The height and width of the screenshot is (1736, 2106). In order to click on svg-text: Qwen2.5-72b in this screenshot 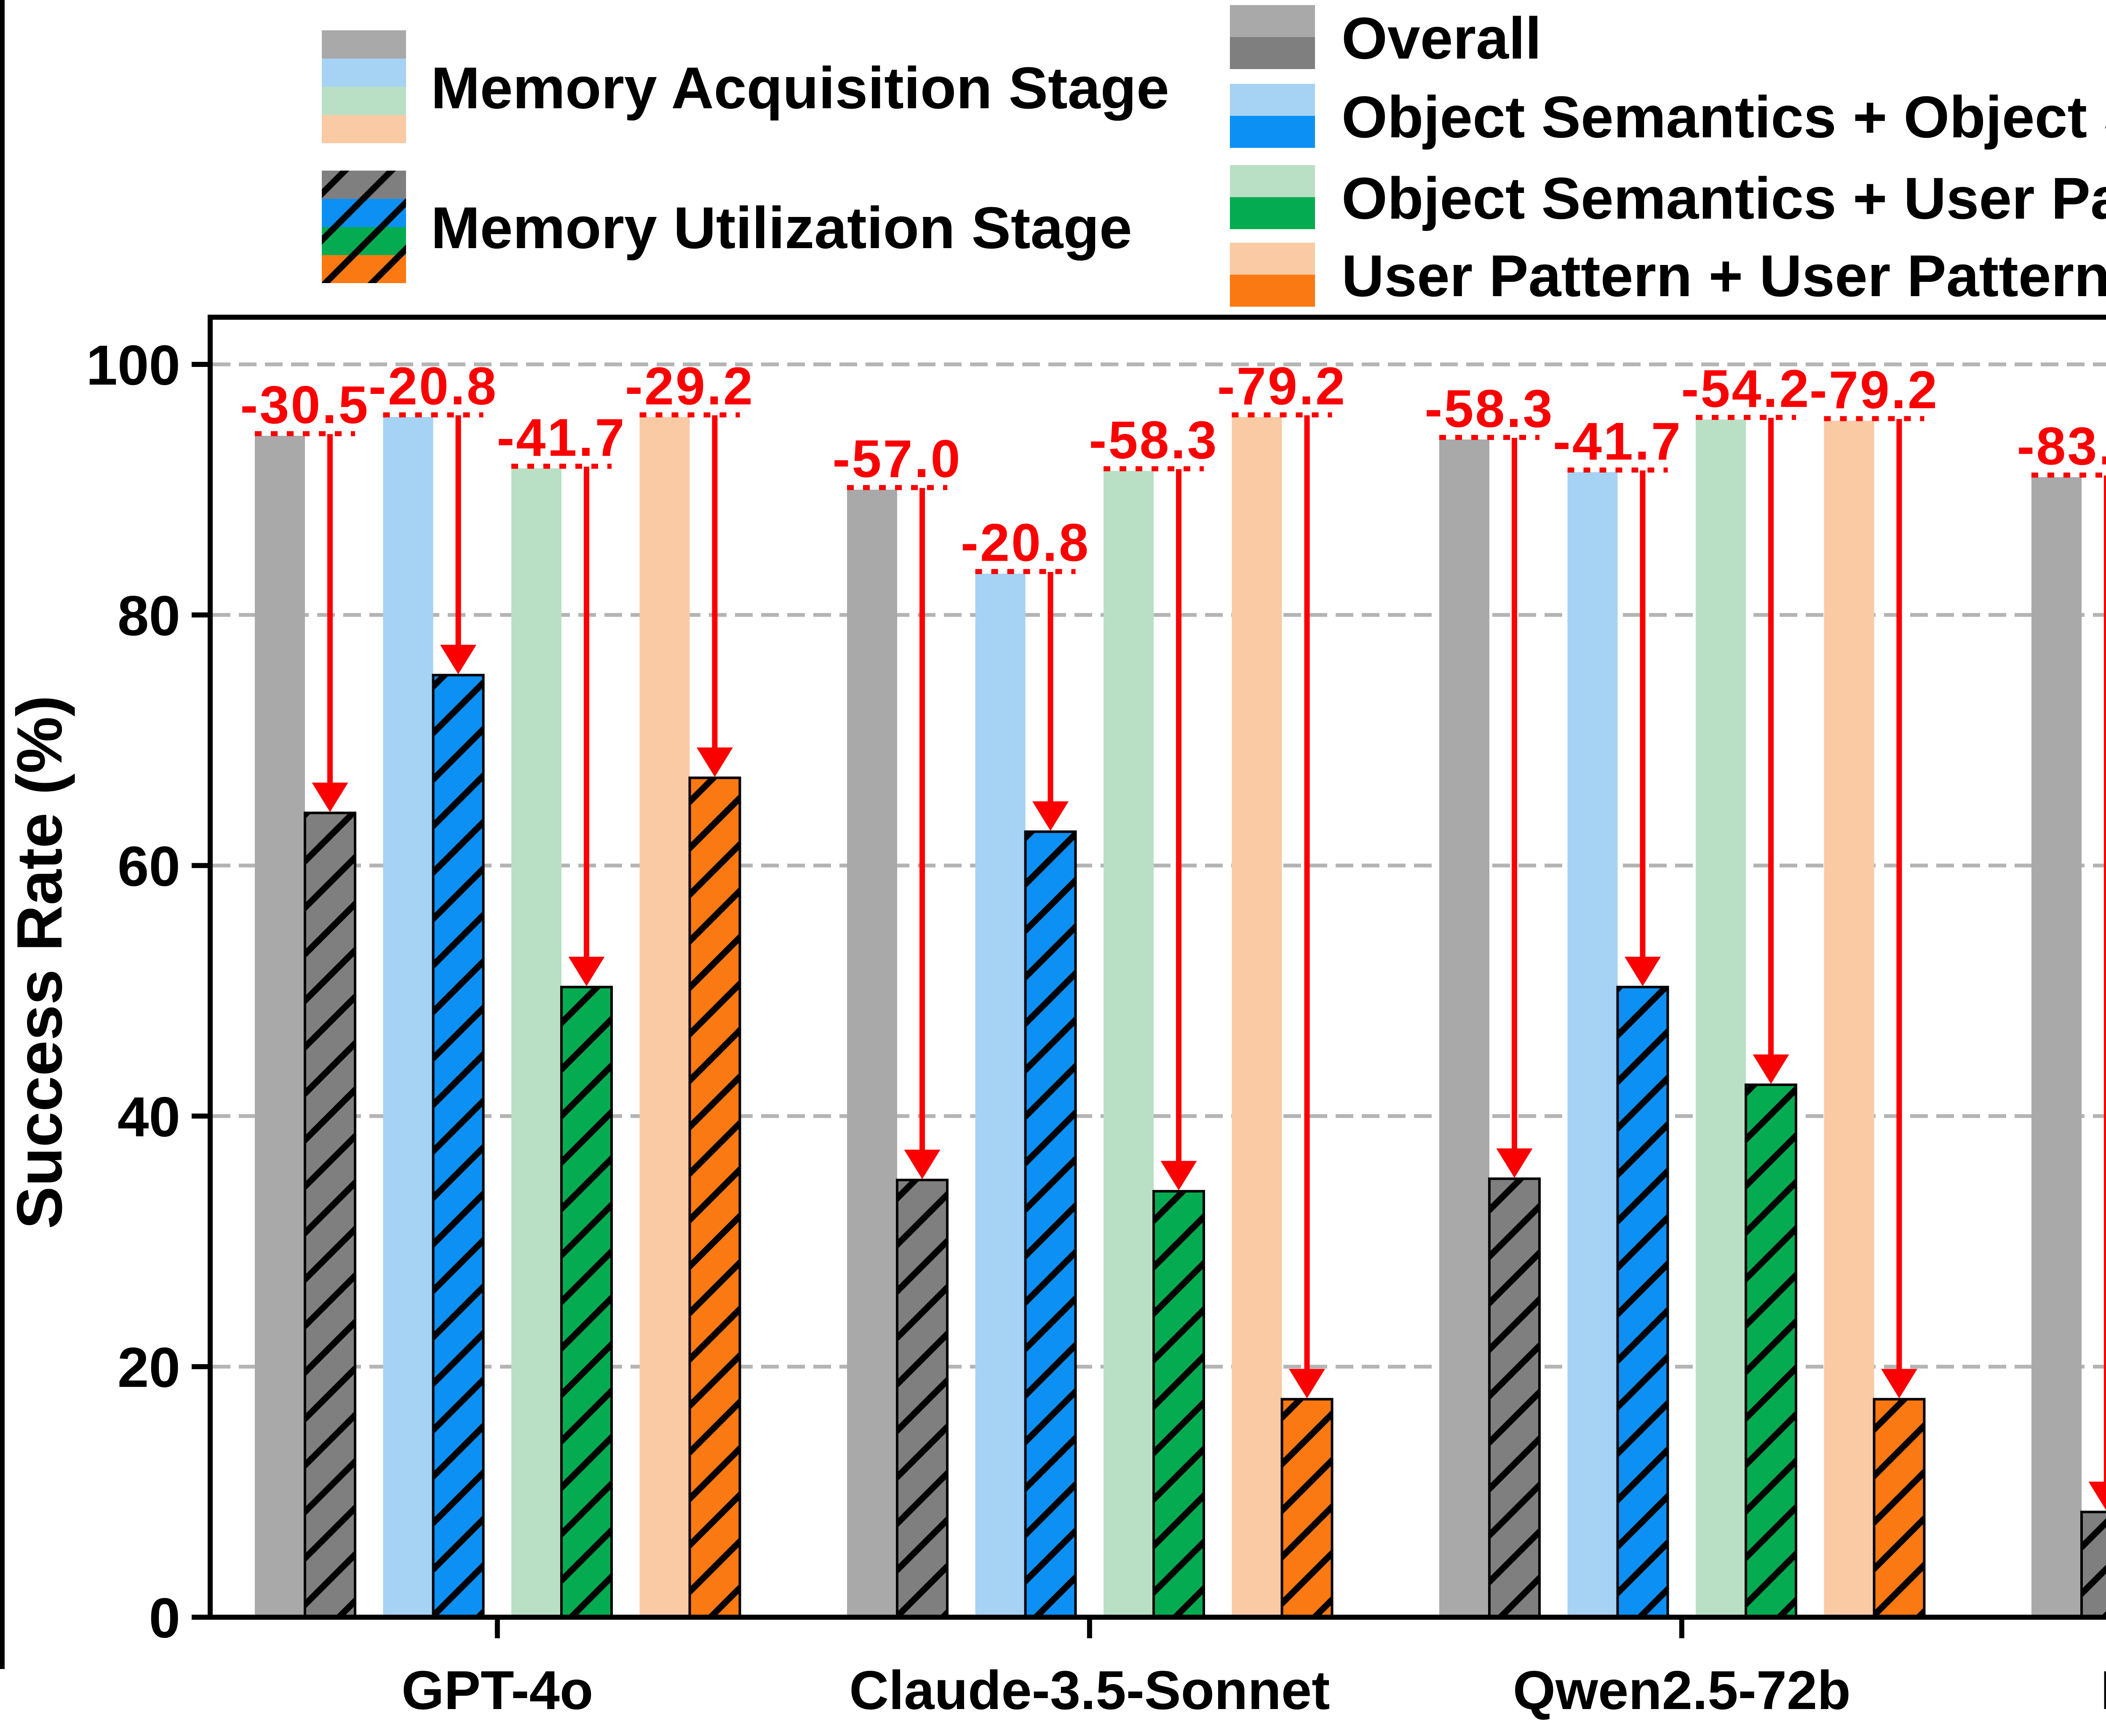, I will do `click(1682, 1690)`.